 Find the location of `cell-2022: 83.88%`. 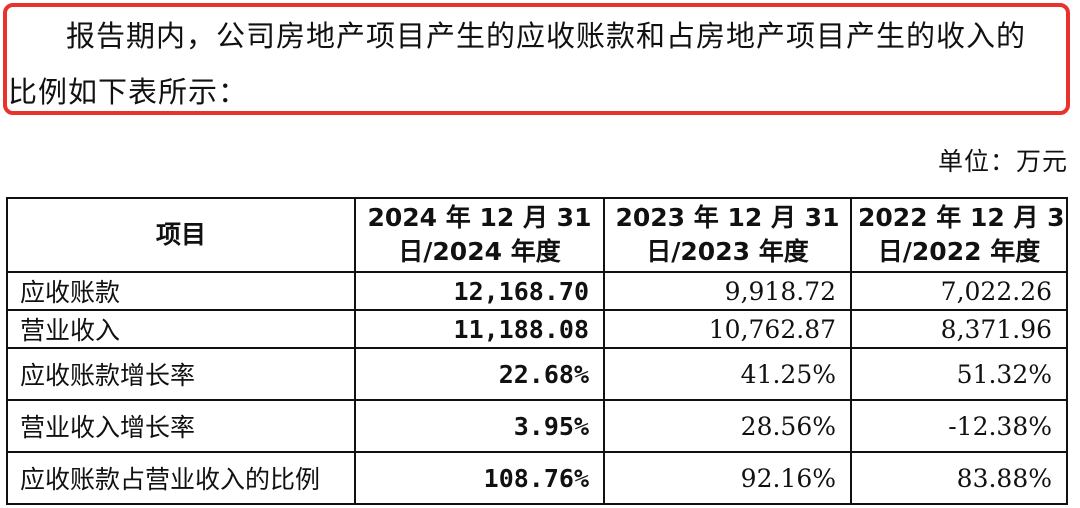

cell-2022: 83.88% is located at coordinates (959, 478).